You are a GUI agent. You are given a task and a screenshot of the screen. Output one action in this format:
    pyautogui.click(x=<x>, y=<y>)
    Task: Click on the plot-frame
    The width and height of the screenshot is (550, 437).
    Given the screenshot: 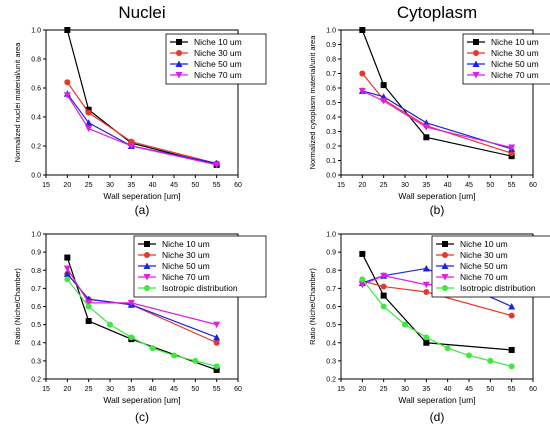 What is the action you would take?
    pyautogui.click(x=142, y=102)
    